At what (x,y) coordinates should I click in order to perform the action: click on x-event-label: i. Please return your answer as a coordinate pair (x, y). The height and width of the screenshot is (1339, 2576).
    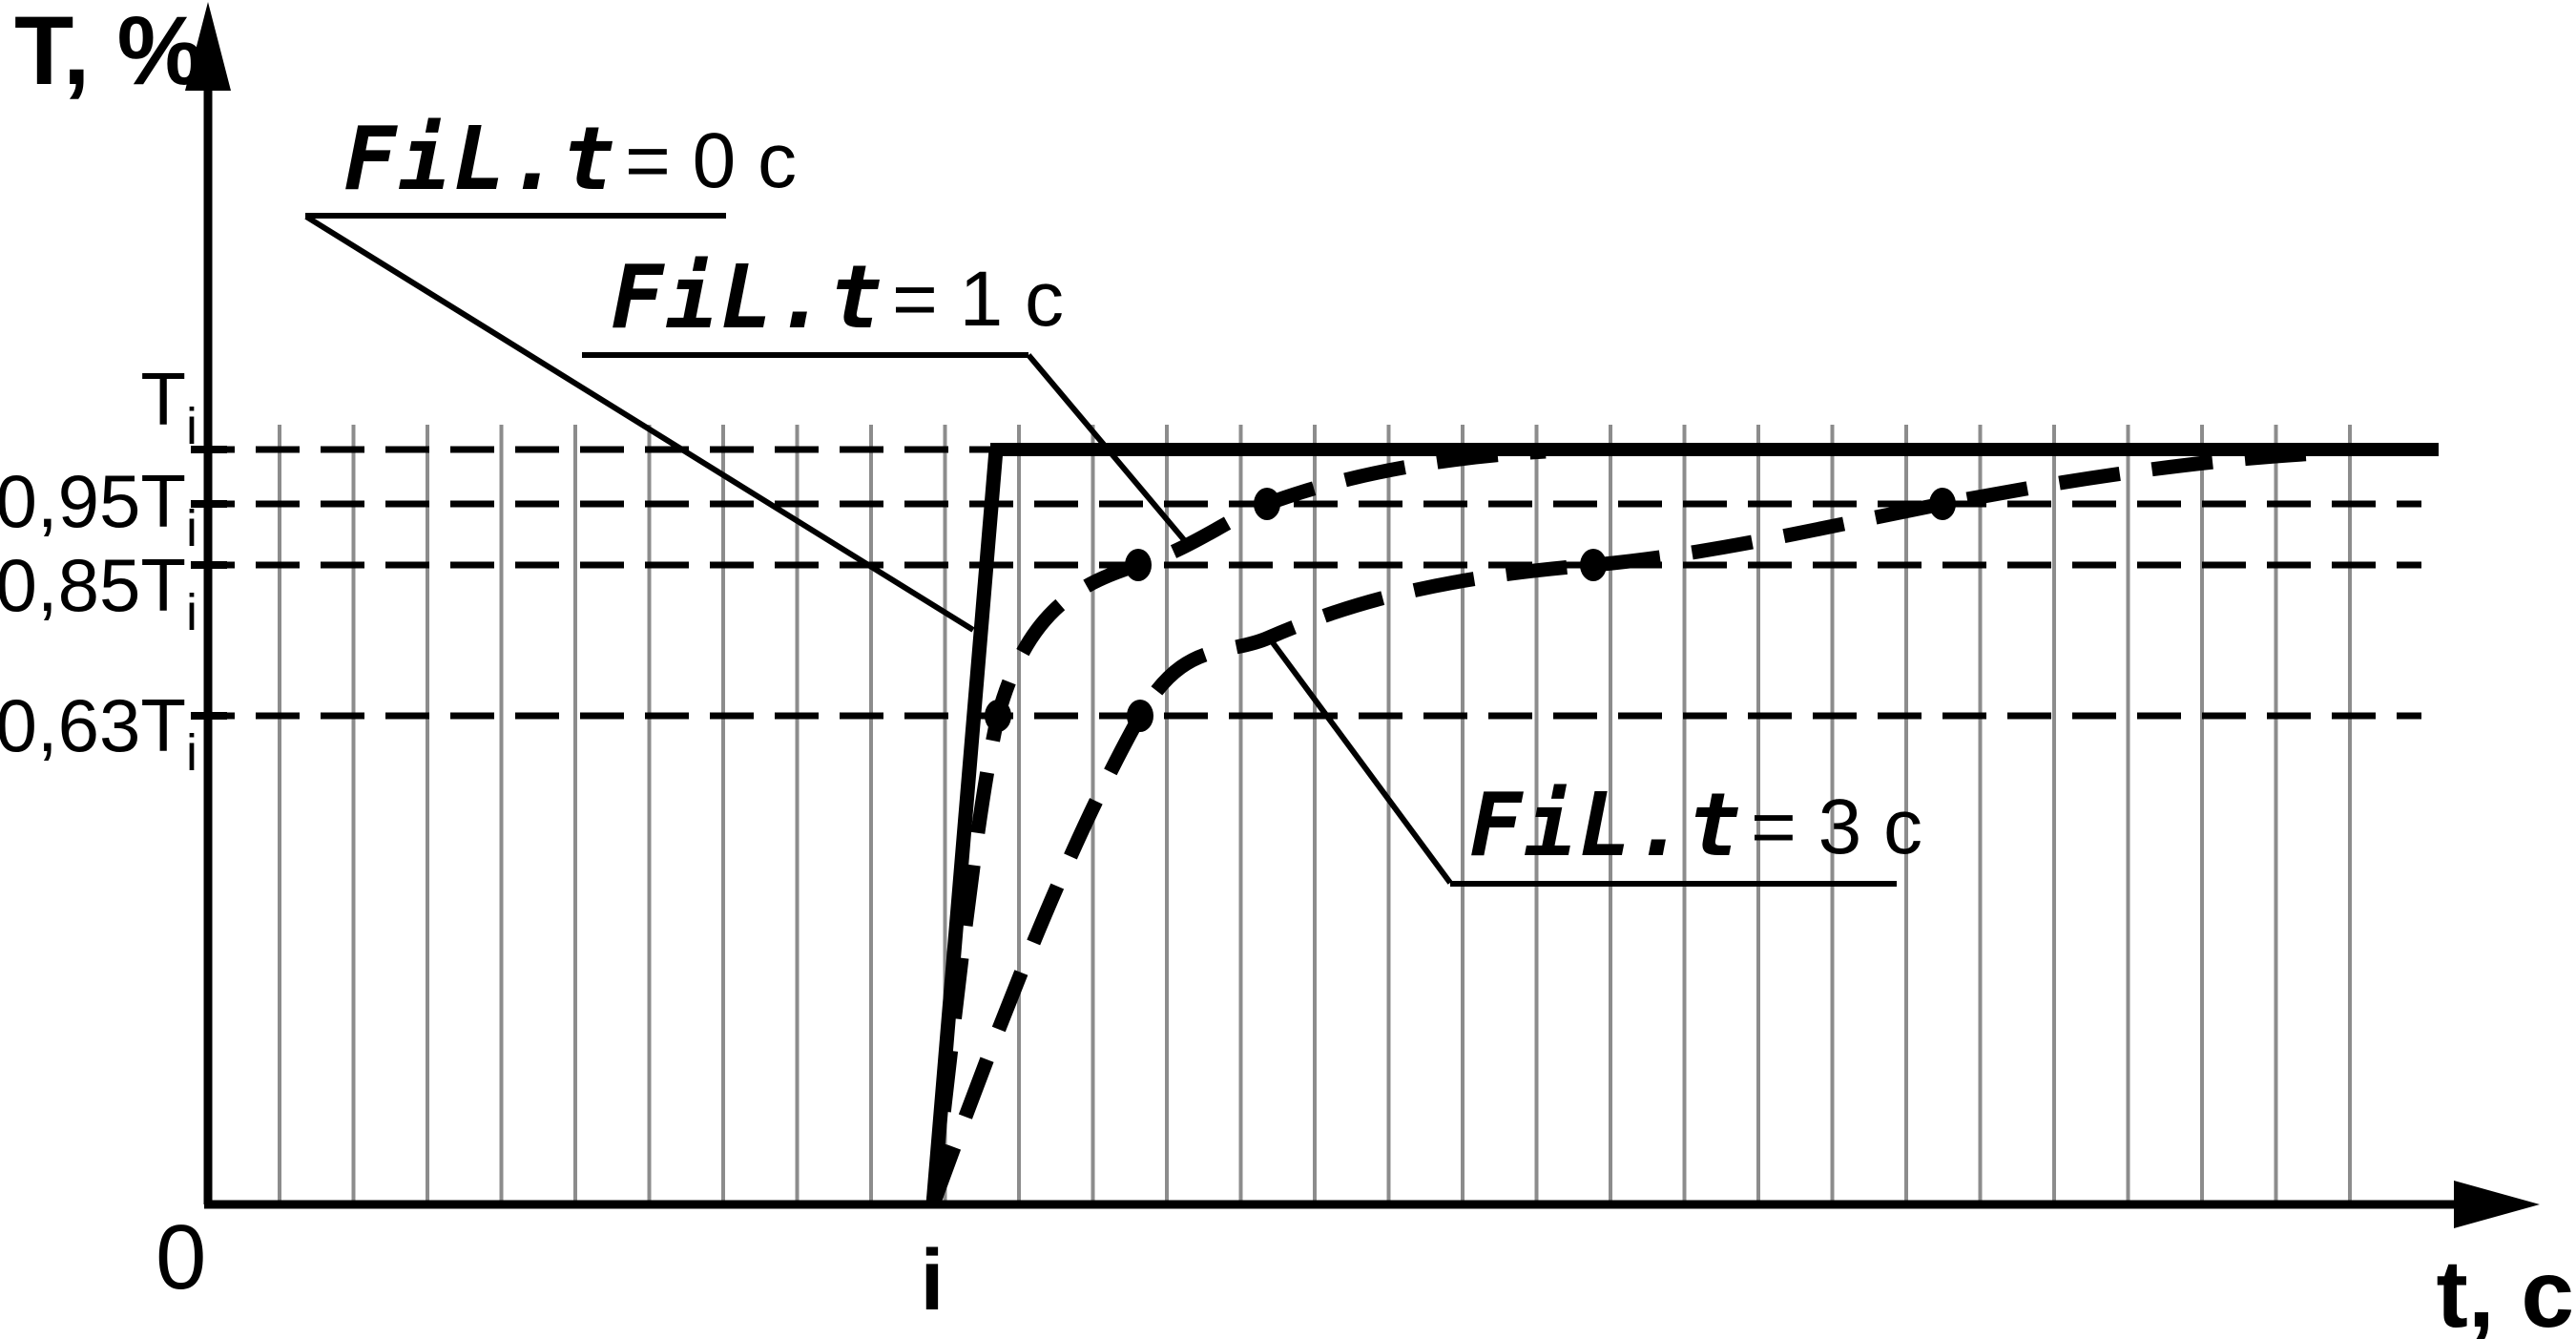
    Looking at the image, I should click on (932, 1281).